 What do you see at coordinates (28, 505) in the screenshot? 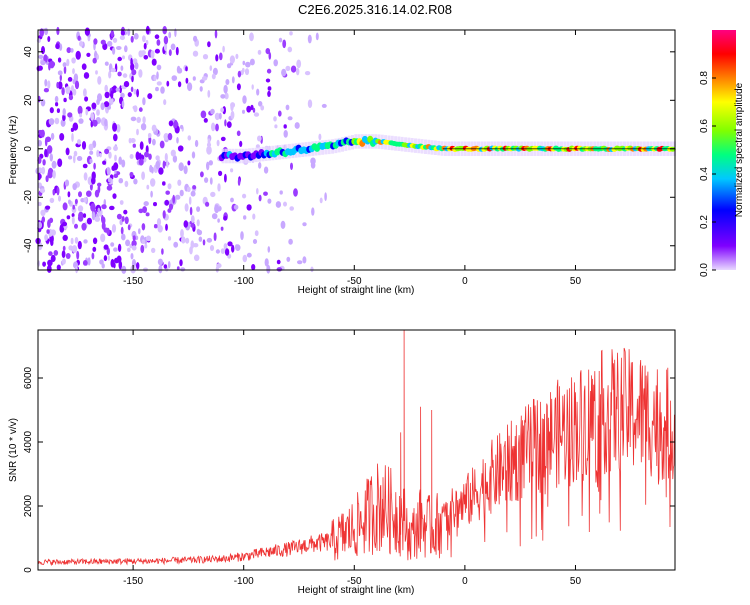
I see `snr-y-tick-label: 2000` at bounding box center [28, 505].